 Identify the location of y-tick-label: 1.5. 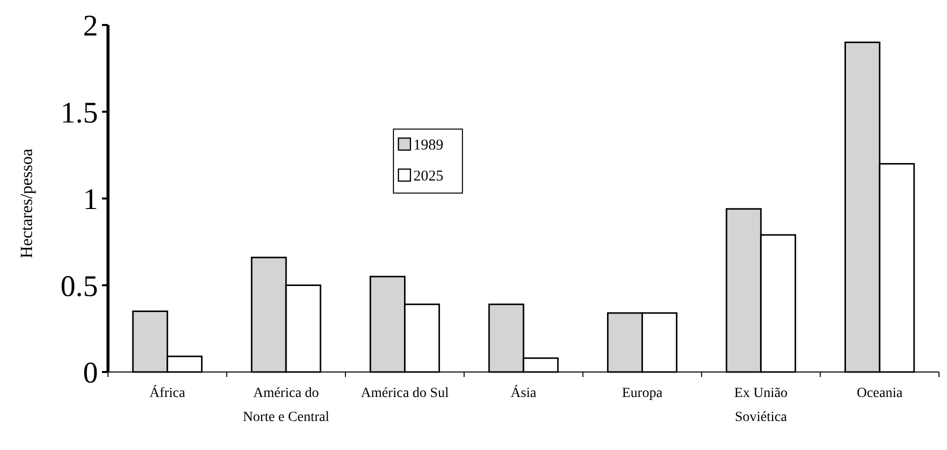
(79, 113).